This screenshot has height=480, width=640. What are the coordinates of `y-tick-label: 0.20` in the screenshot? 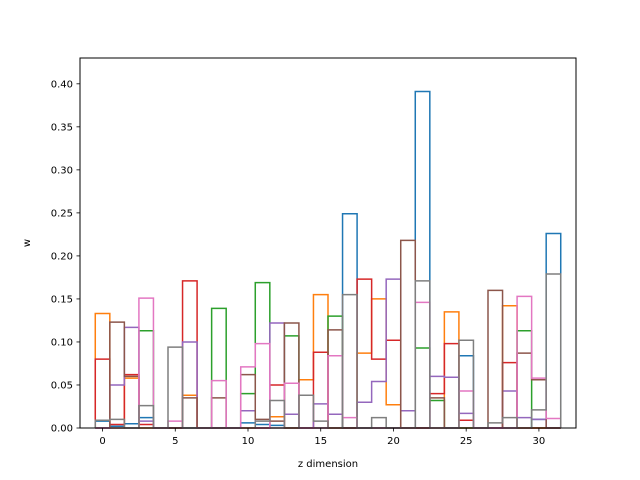 It's located at (62, 256).